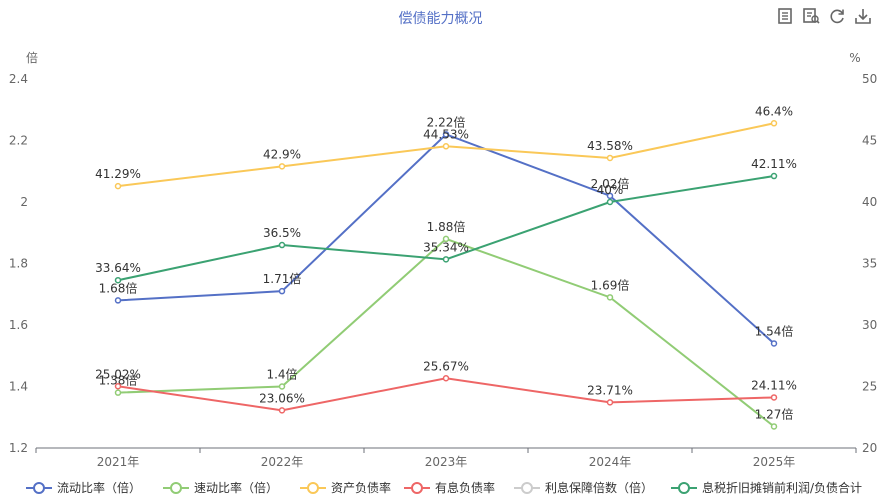  What do you see at coordinates (774, 330) in the screenshot?
I see `data-label: 1.54倍` at bounding box center [774, 330].